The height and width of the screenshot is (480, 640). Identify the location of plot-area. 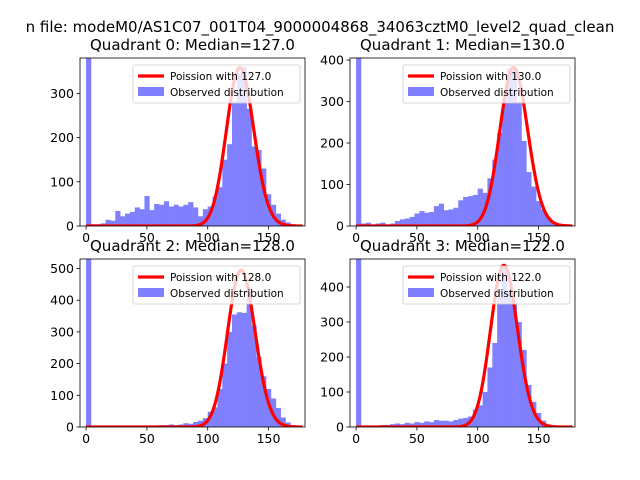
(464, 343).